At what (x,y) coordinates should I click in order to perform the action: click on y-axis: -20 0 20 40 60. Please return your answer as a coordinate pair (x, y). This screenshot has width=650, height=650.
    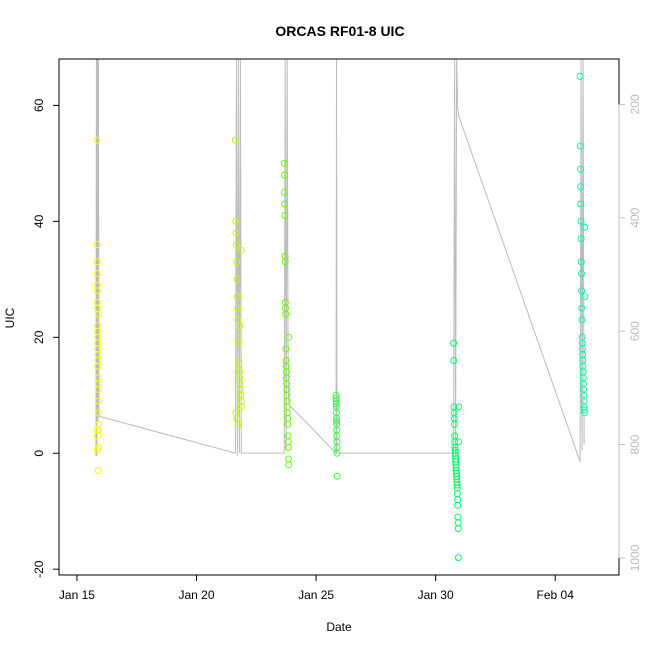
    Looking at the image, I should click on (46, 338).